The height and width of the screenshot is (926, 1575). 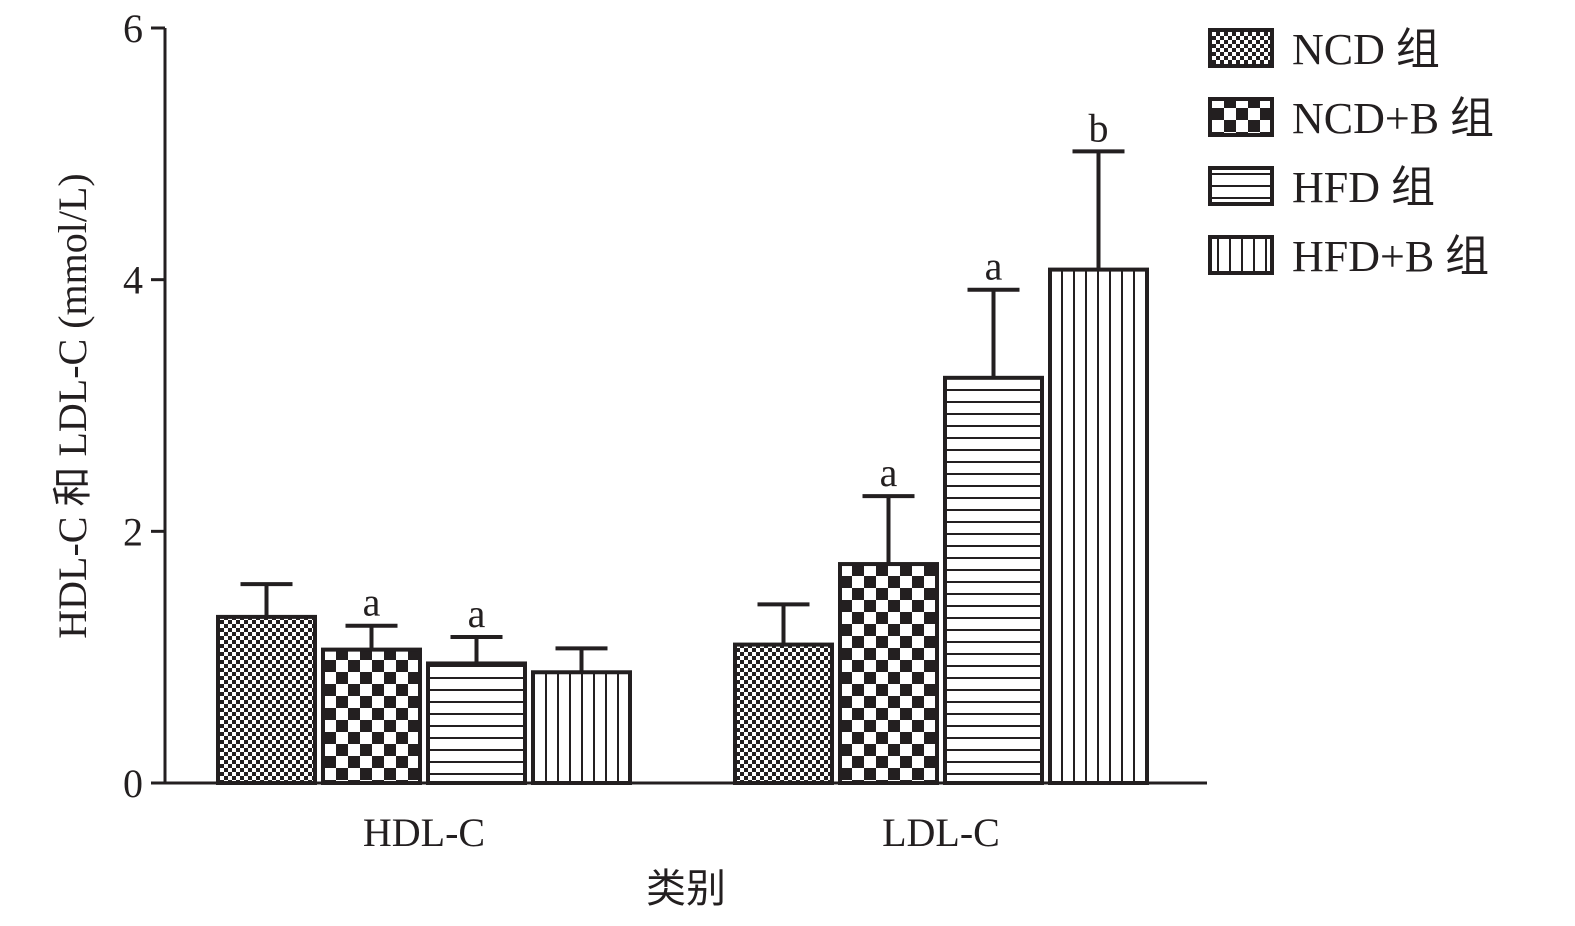 What do you see at coordinates (941, 832) in the screenshot?
I see `x-category-label: LDL-C` at bounding box center [941, 832].